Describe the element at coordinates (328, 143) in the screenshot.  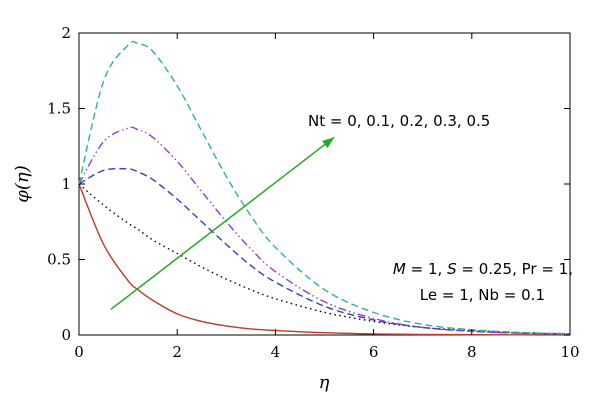
I see `arrow-head` at that location.